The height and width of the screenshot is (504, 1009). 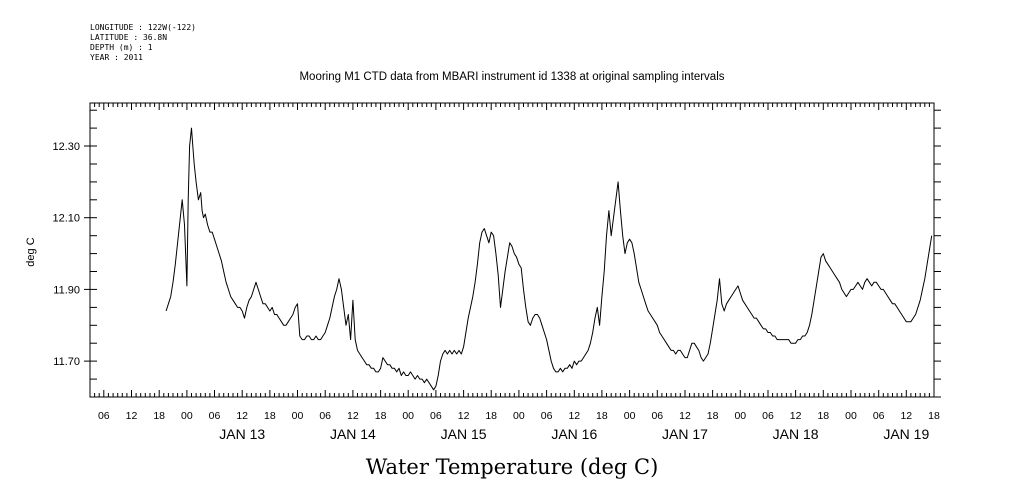 What do you see at coordinates (143, 27) in the screenshot?
I see `metadata-longitude: LONGITUDE : 122W(-122)` at bounding box center [143, 27].